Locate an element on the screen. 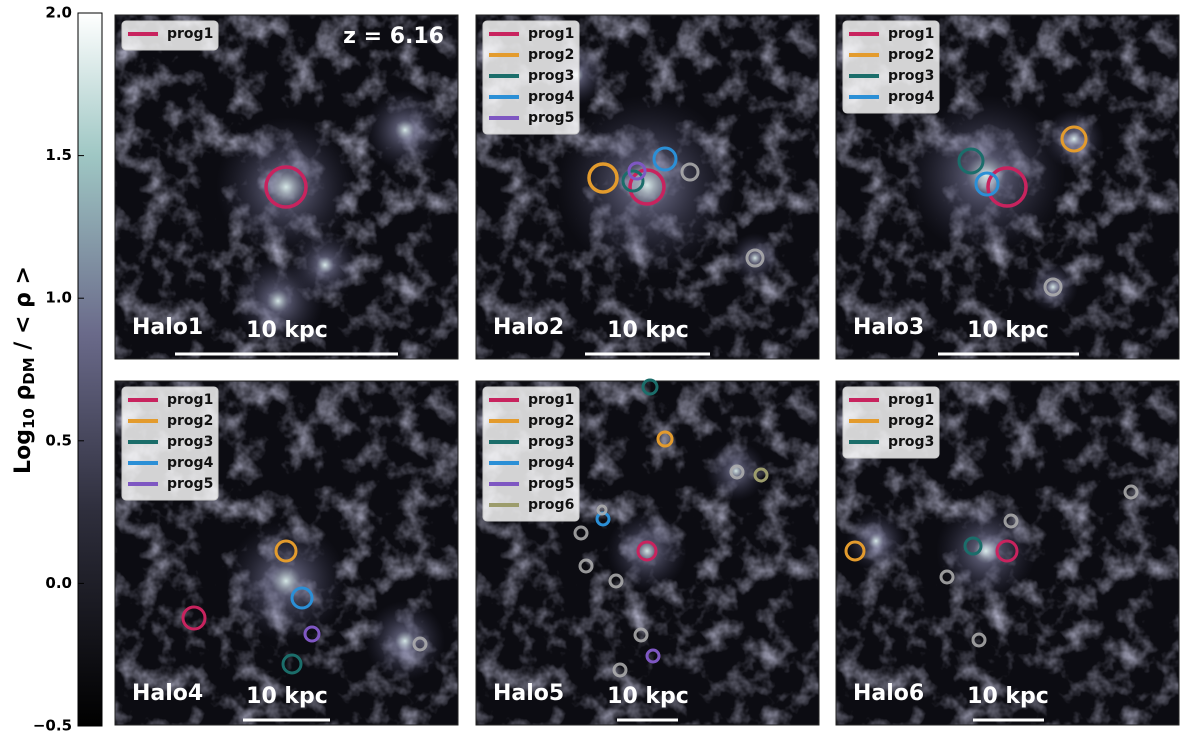 The height and width of the screenshot is (742, 1186). colorbar-tick-label: 2.0 is located at coordinates (58, 13).